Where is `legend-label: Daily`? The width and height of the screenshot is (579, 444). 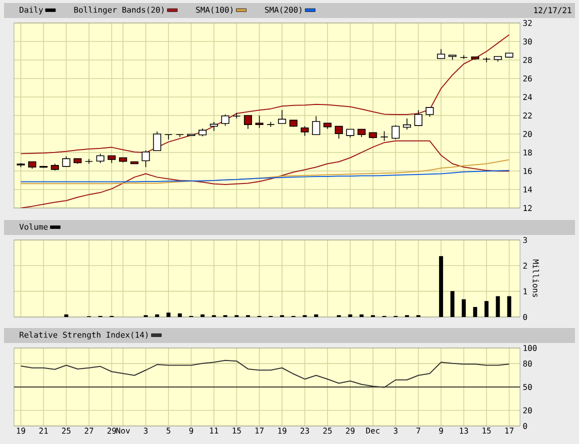 legend-label: Daily is located at coordinates (31, 10).